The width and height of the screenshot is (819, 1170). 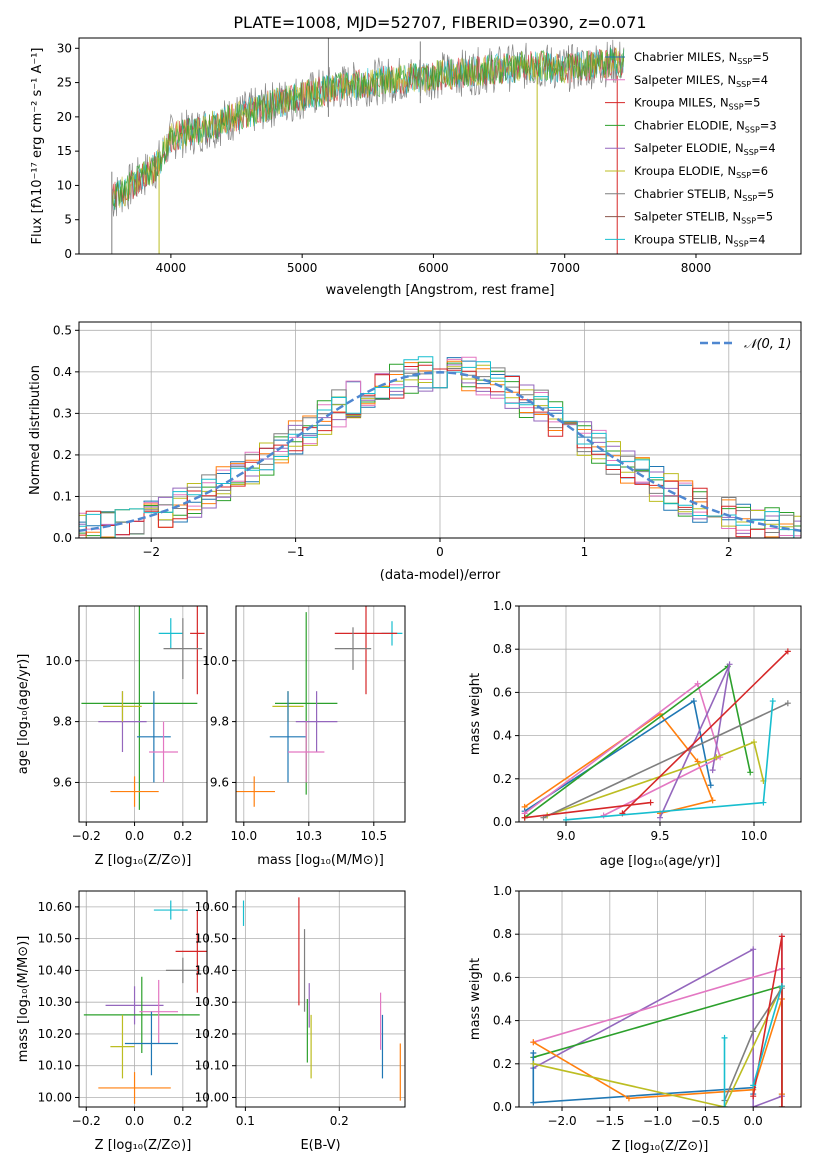 I want to click on y-tick-label: 10, so click(x=64, y=185).